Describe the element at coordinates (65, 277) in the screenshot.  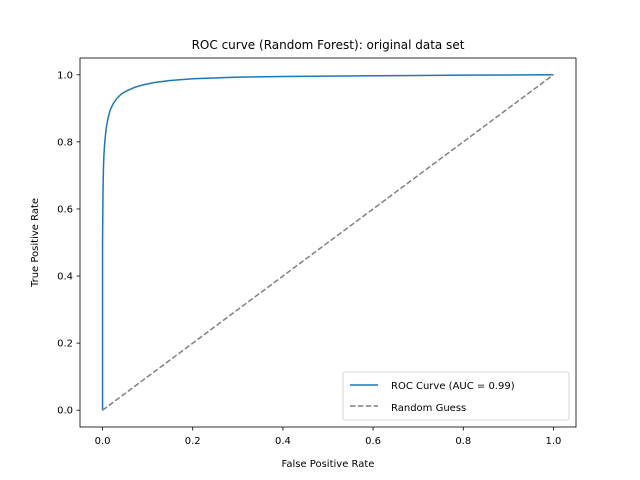
I see `y-tick-label: 0.4` at that location.